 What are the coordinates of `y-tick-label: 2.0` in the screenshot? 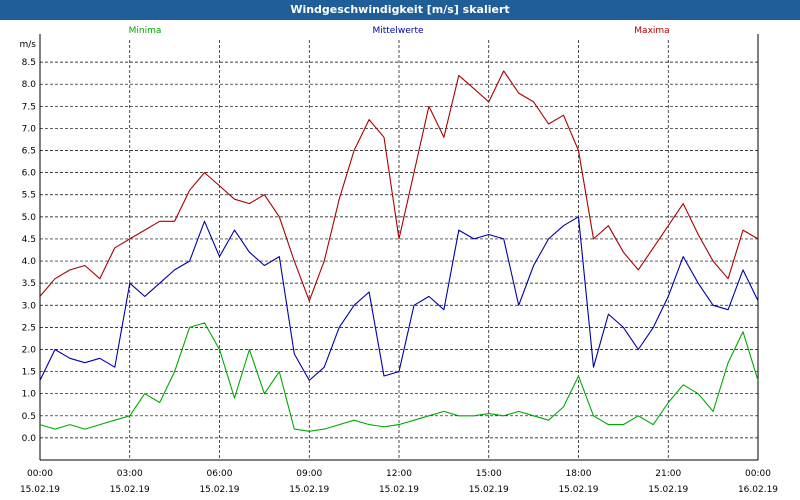 It's located at (29, 350).